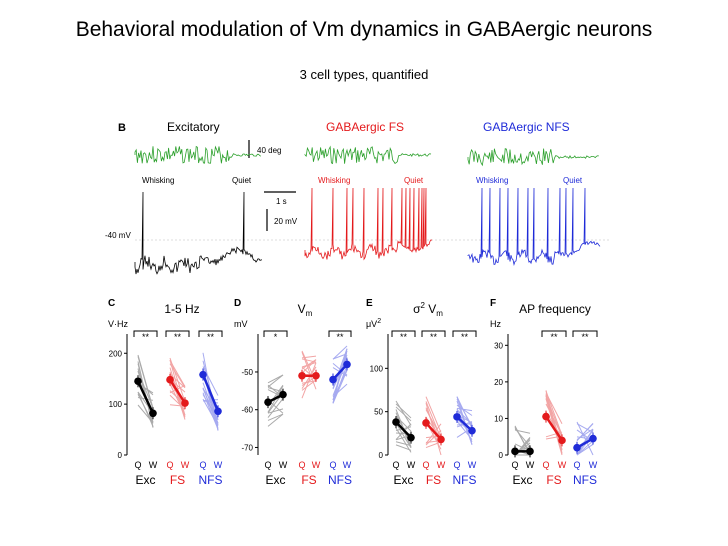  What do you see at coordinates (522, 480) in the screenshot?
I see `chart-f-group-label-exc: Exc` at bounding box center [522, 480].